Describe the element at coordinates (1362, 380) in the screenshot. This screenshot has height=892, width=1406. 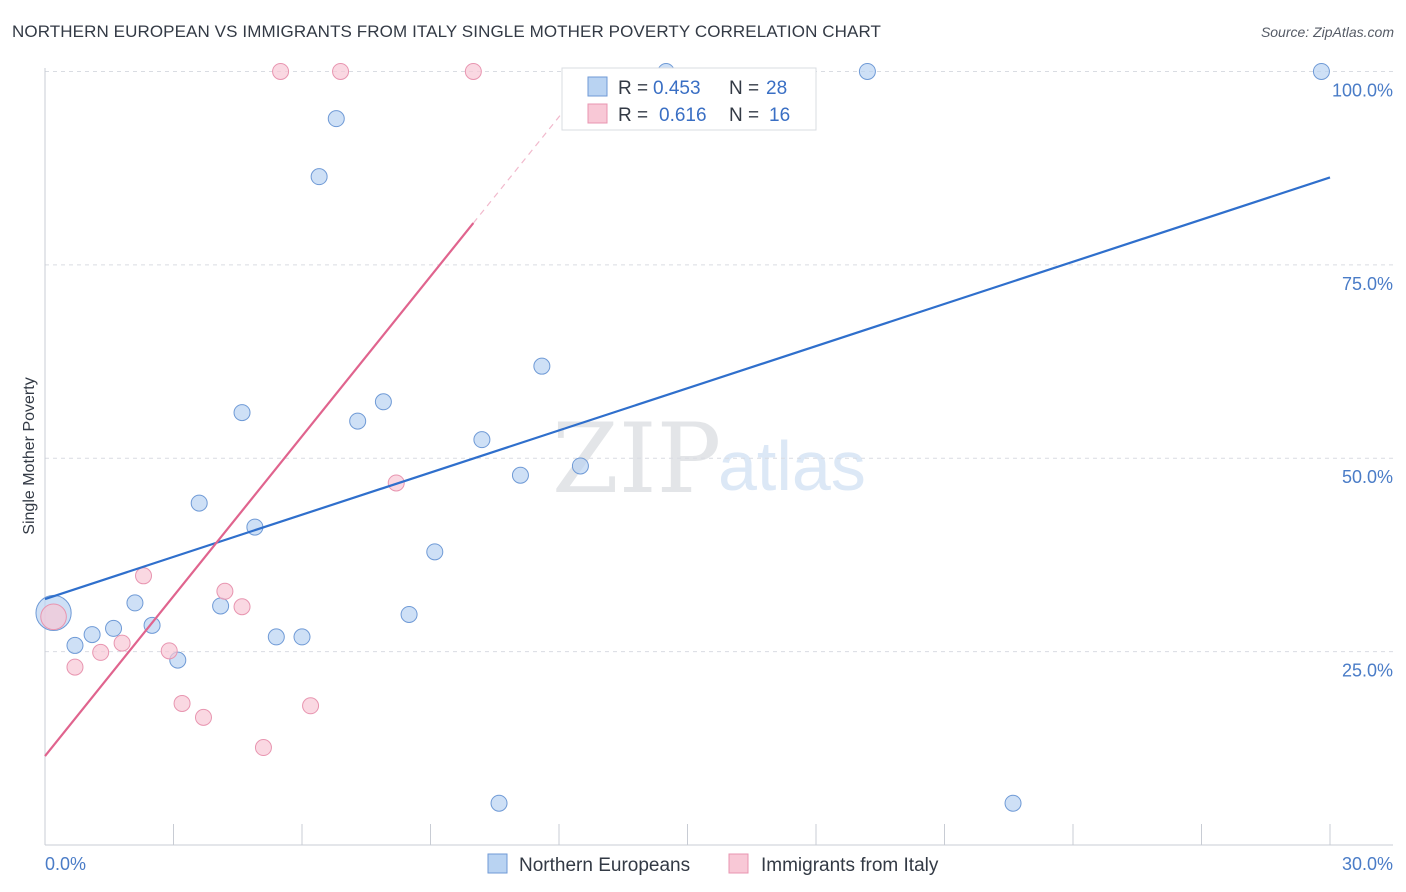
I see `y-tick-labels: 25.0% 50.0% 75.0% 100.0%` at that location.